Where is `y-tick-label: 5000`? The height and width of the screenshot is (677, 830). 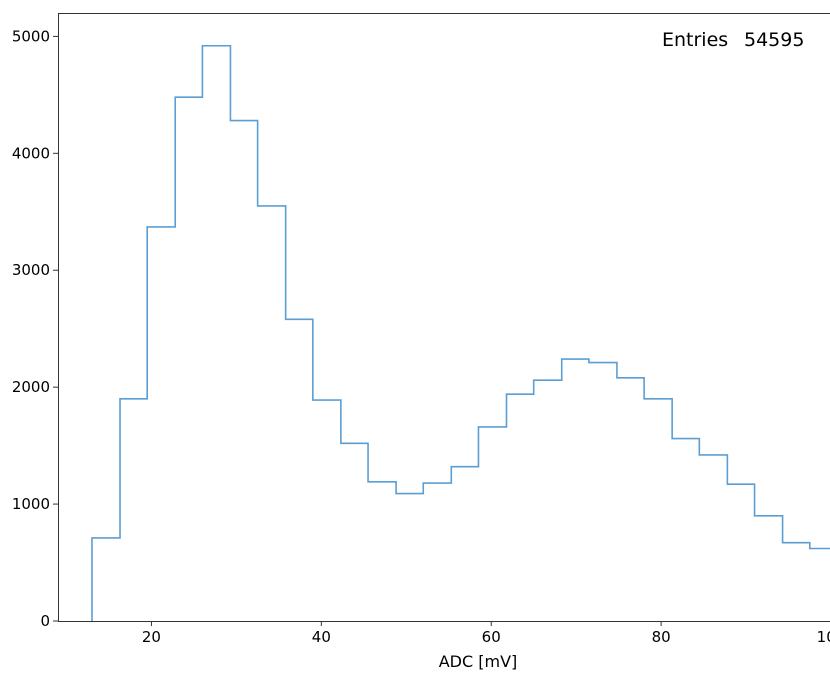 y-tick-label: 5000 is located at coordinates (31, 36).